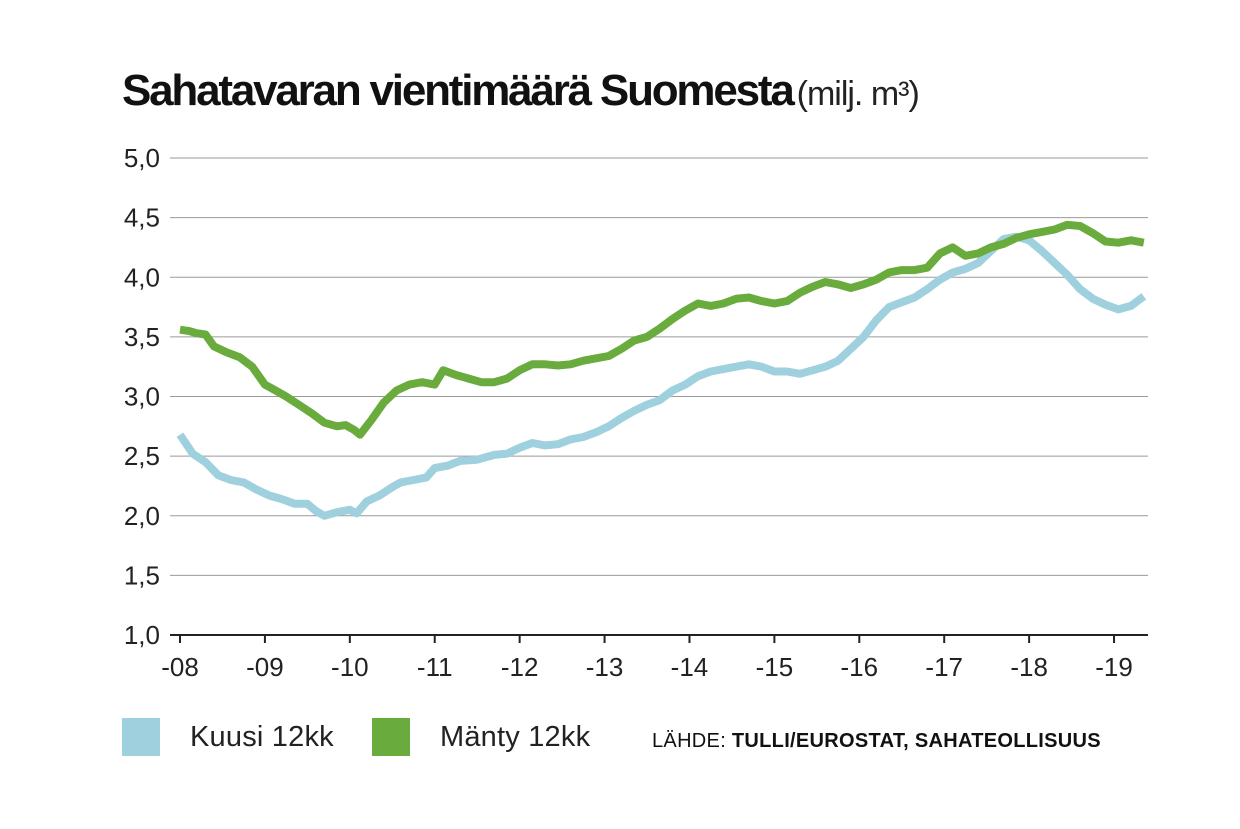  I want to click on source-note: LÄHDE: TULLI/EUROSTAT, SAHATEOLLISUUS, so click(876, 741).